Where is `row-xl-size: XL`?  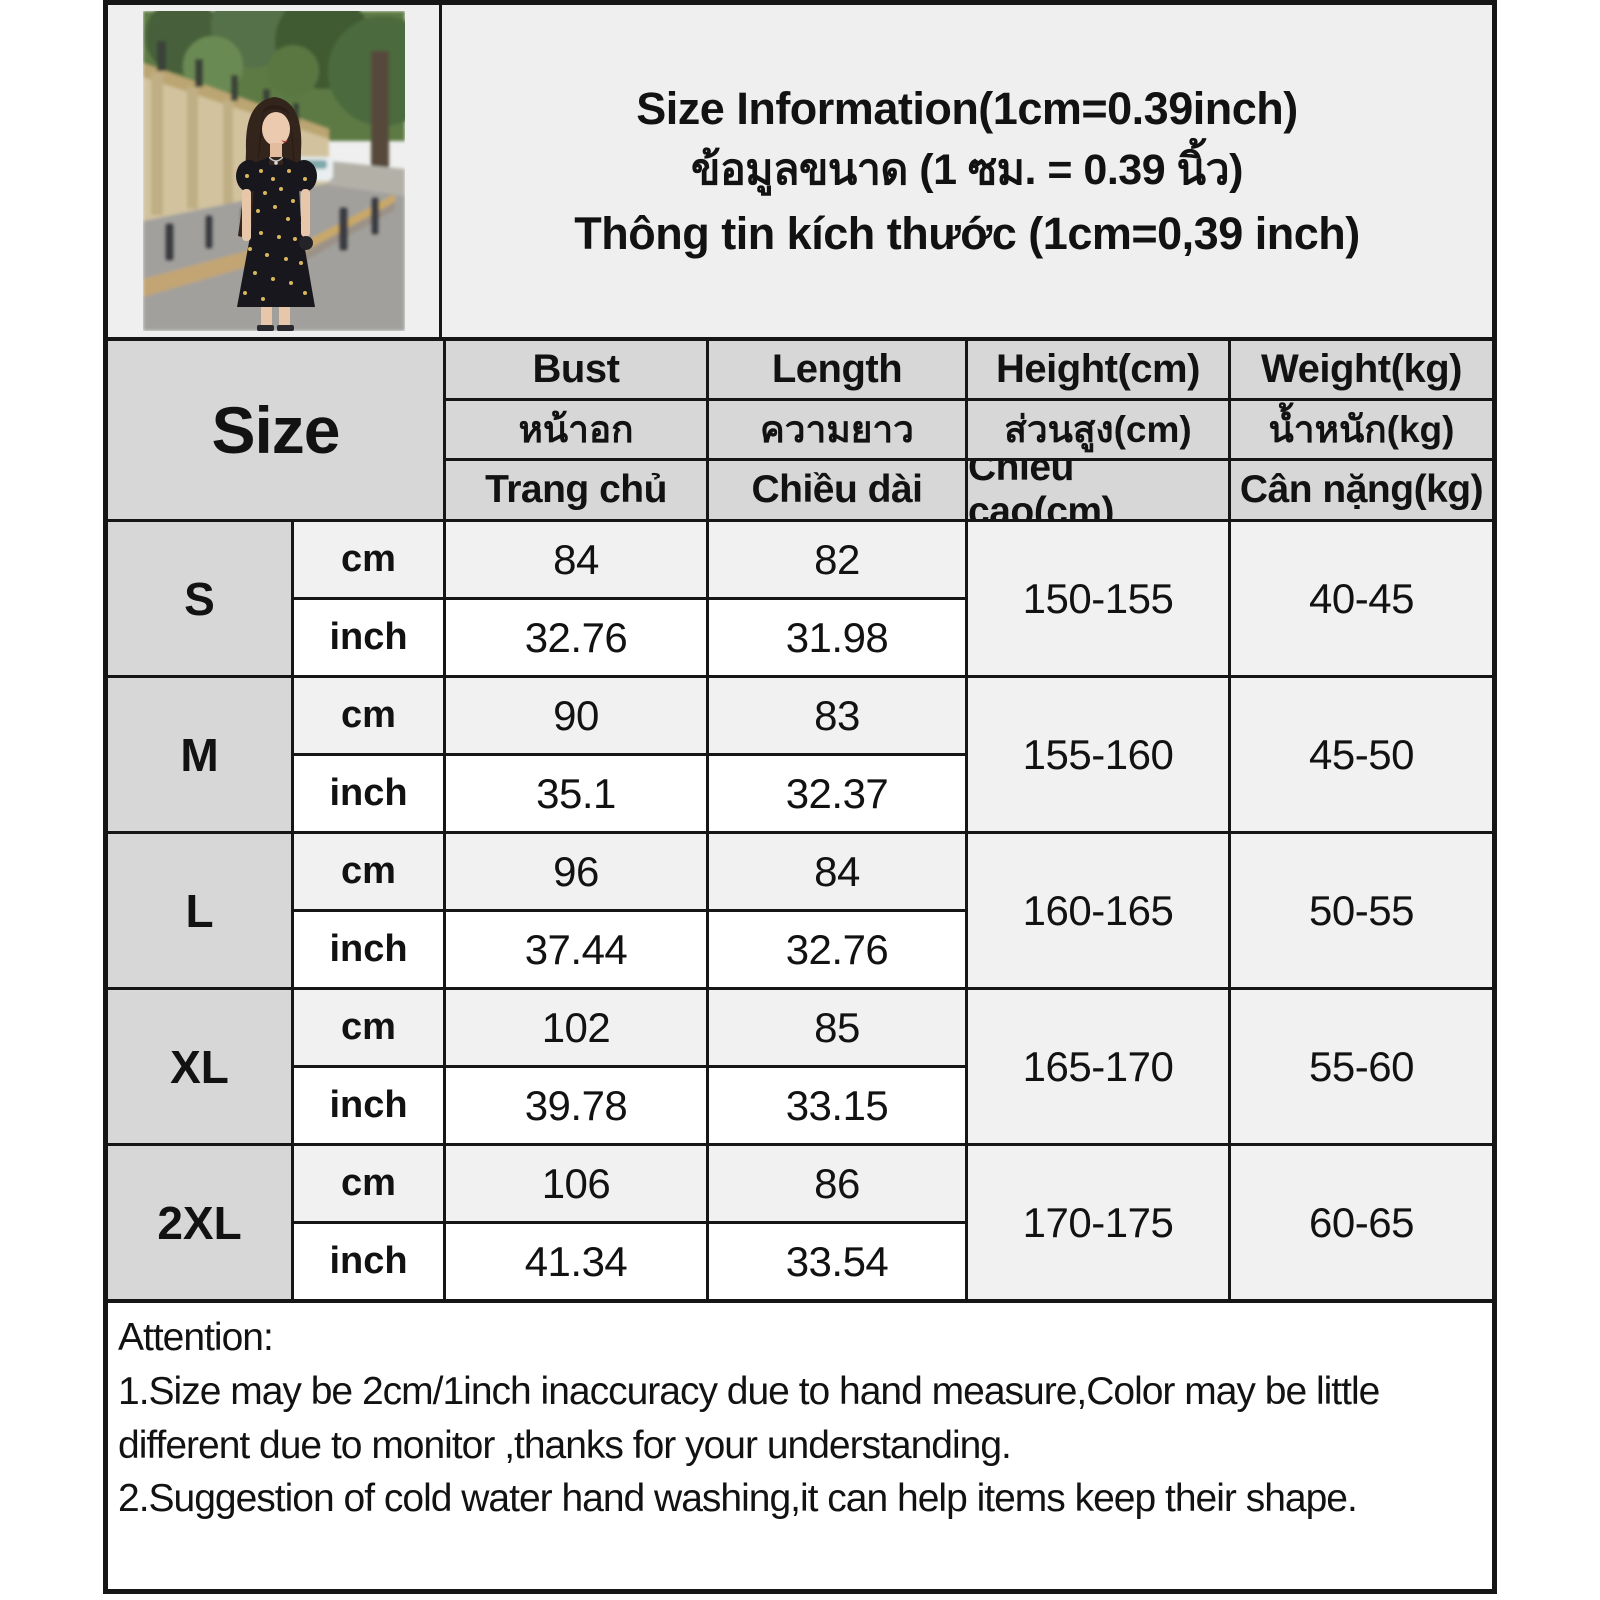 row-xl-size: XL is located at coordinates (199, 1066).